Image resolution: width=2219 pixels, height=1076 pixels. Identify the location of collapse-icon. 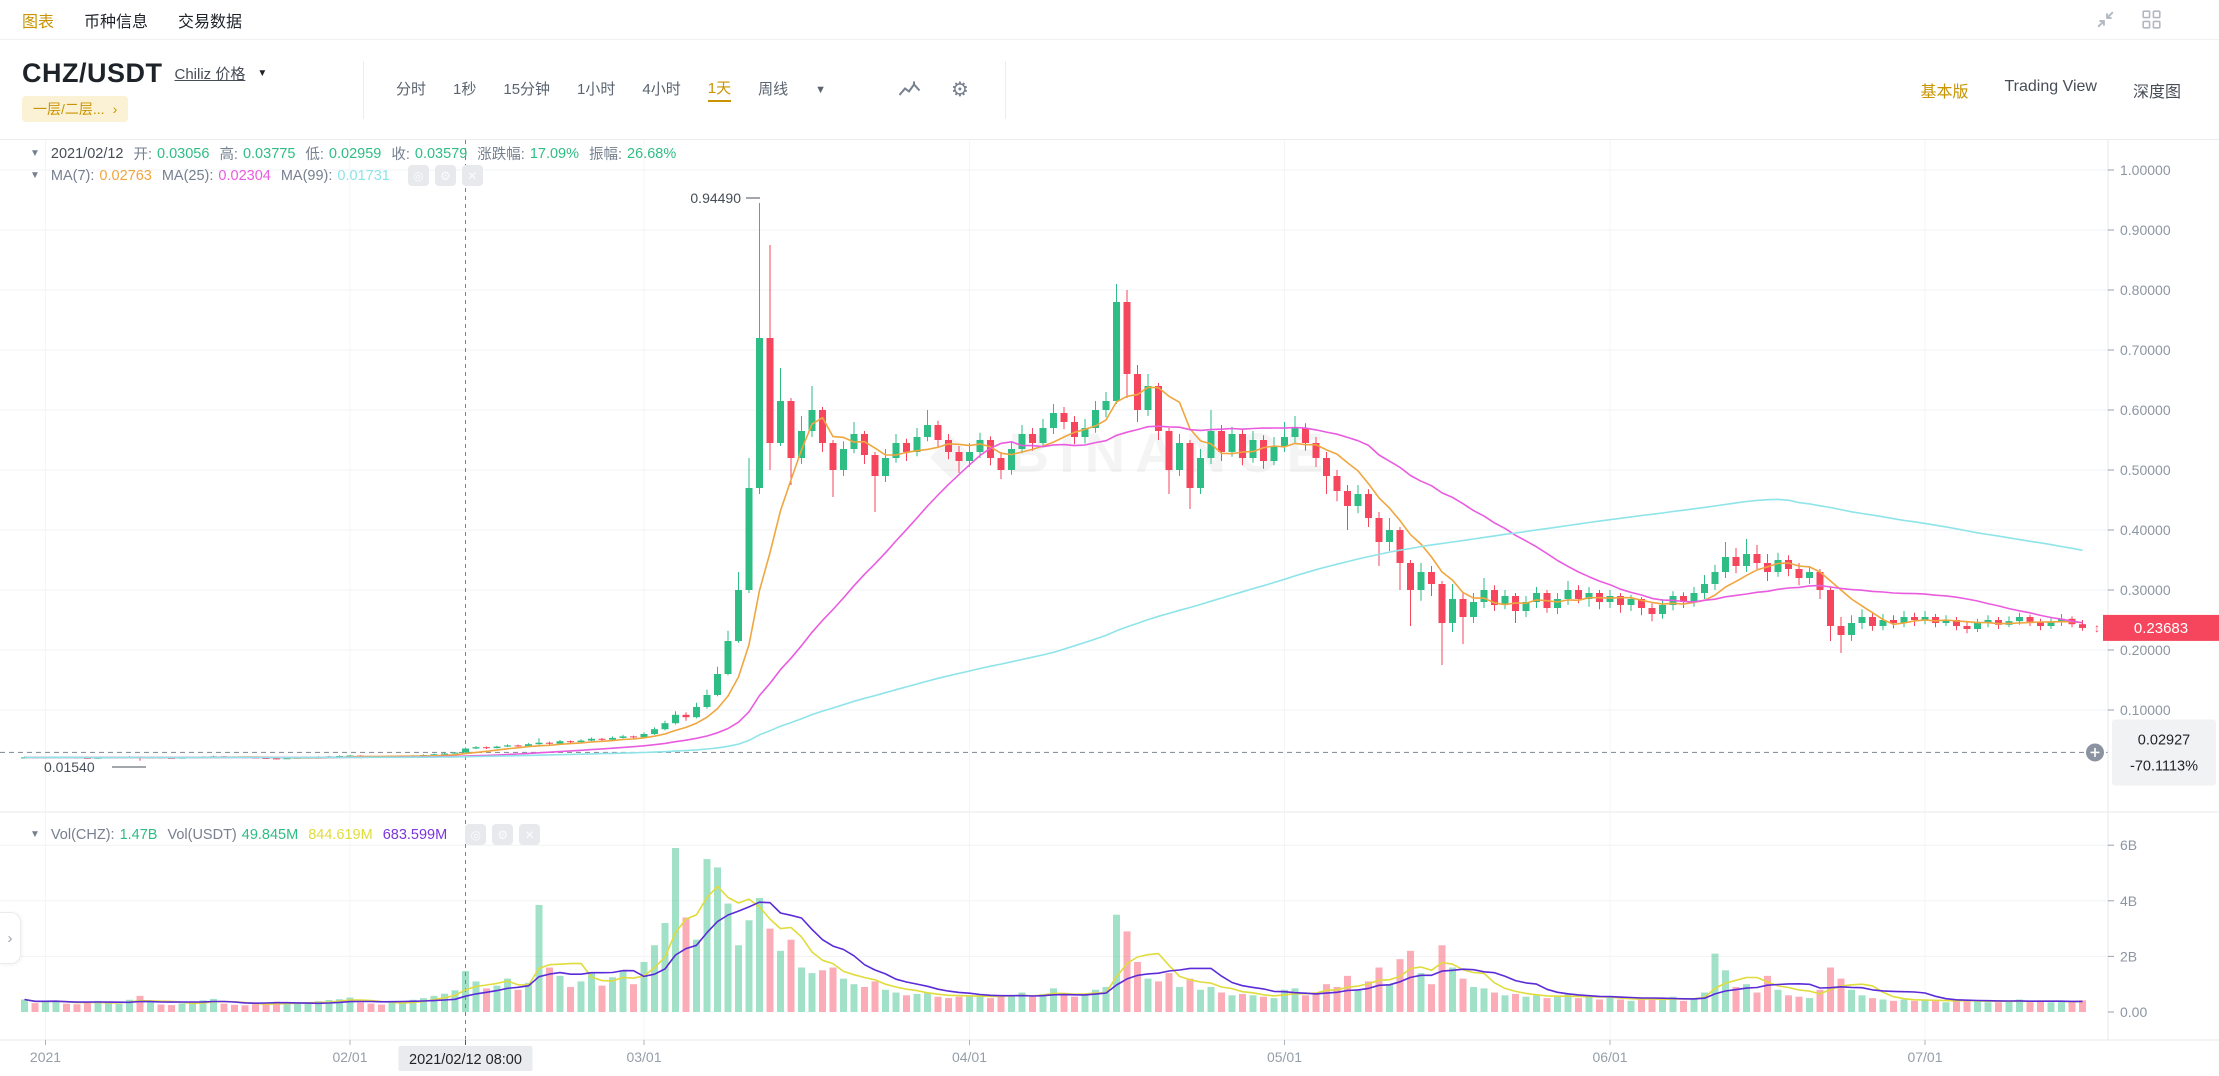
(2105, 19).